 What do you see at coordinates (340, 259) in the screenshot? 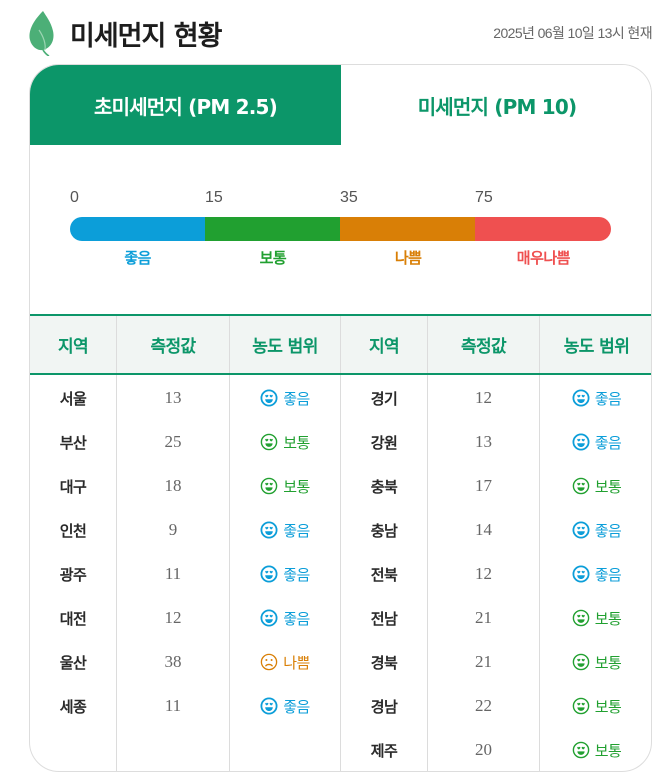
I see `scale-grade-labels: 좋음 보통 나쁨 매우나쁨` at bounding box center [340, 259].